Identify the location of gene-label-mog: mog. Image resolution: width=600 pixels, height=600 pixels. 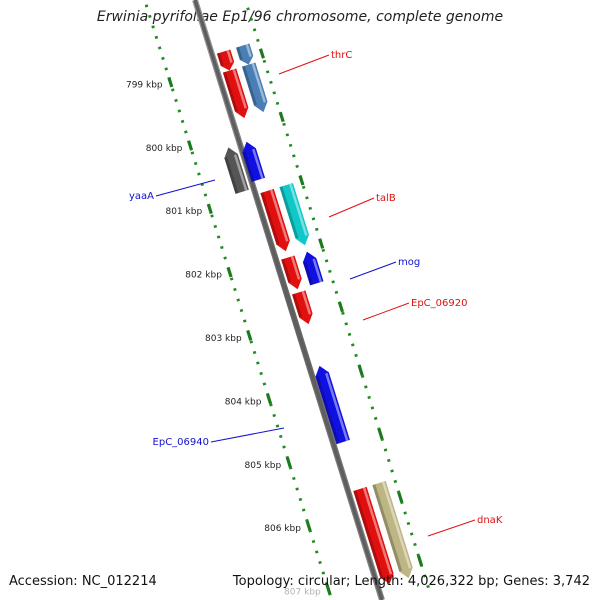
(409, 262).